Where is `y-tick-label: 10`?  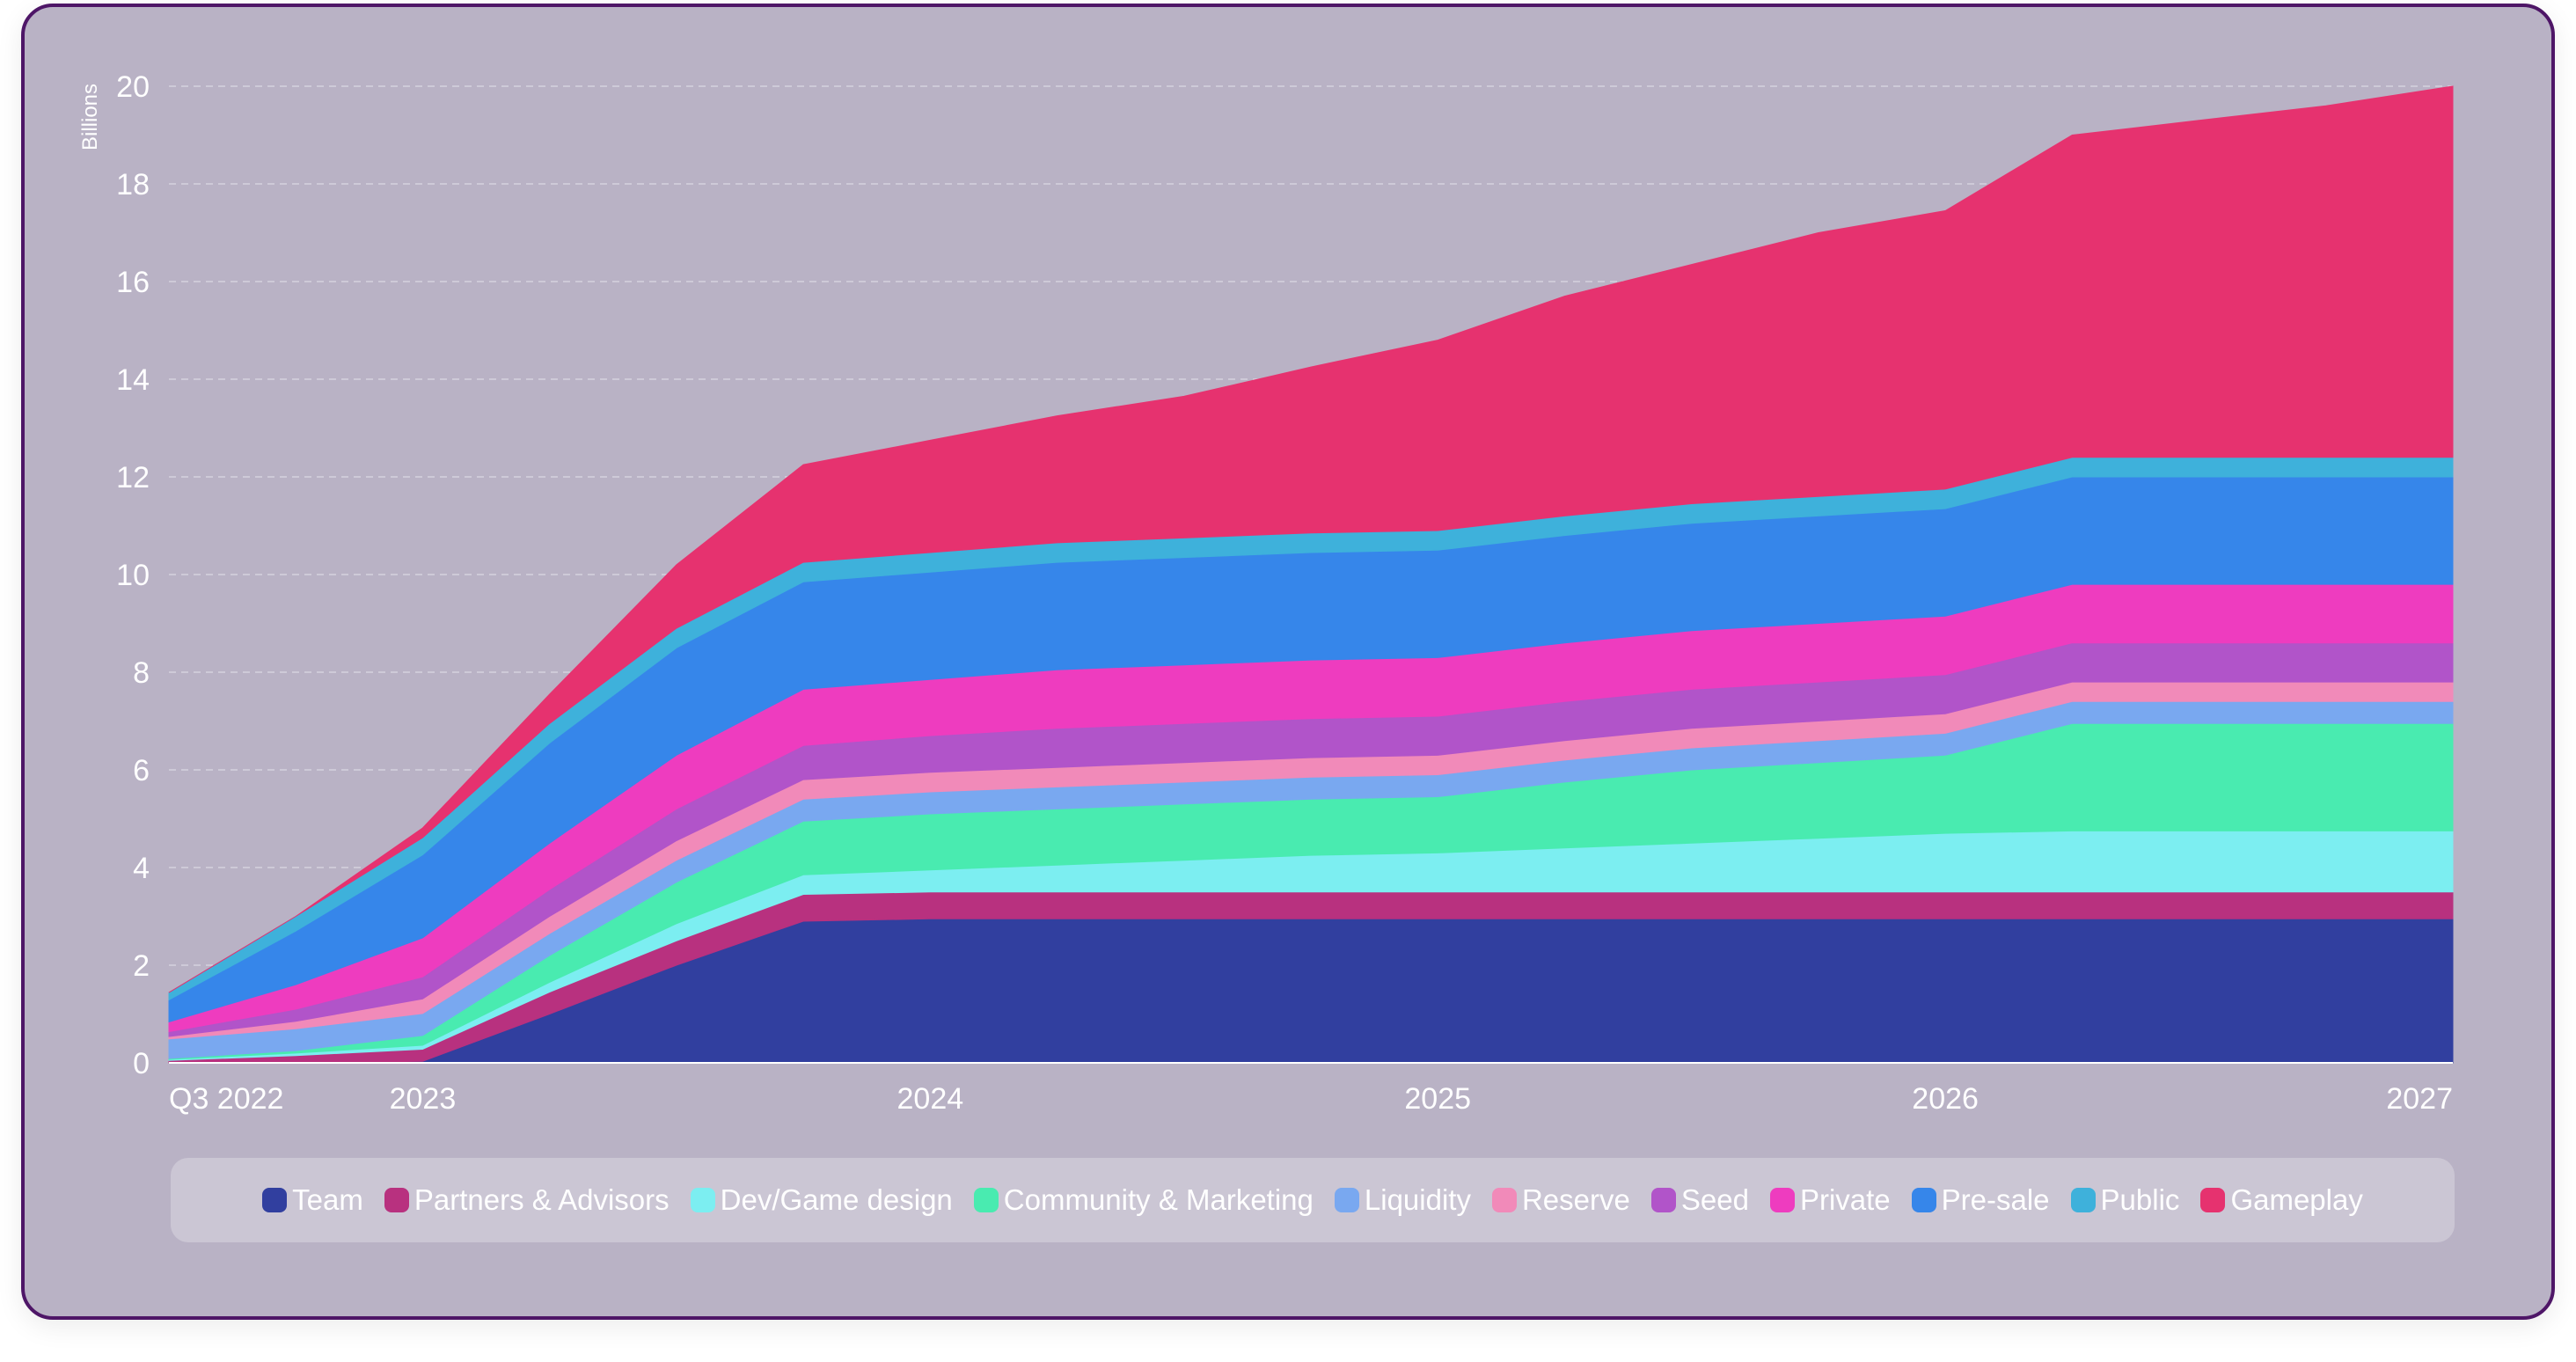
y-tick-label: 10 is located at coordinates (133, 575).